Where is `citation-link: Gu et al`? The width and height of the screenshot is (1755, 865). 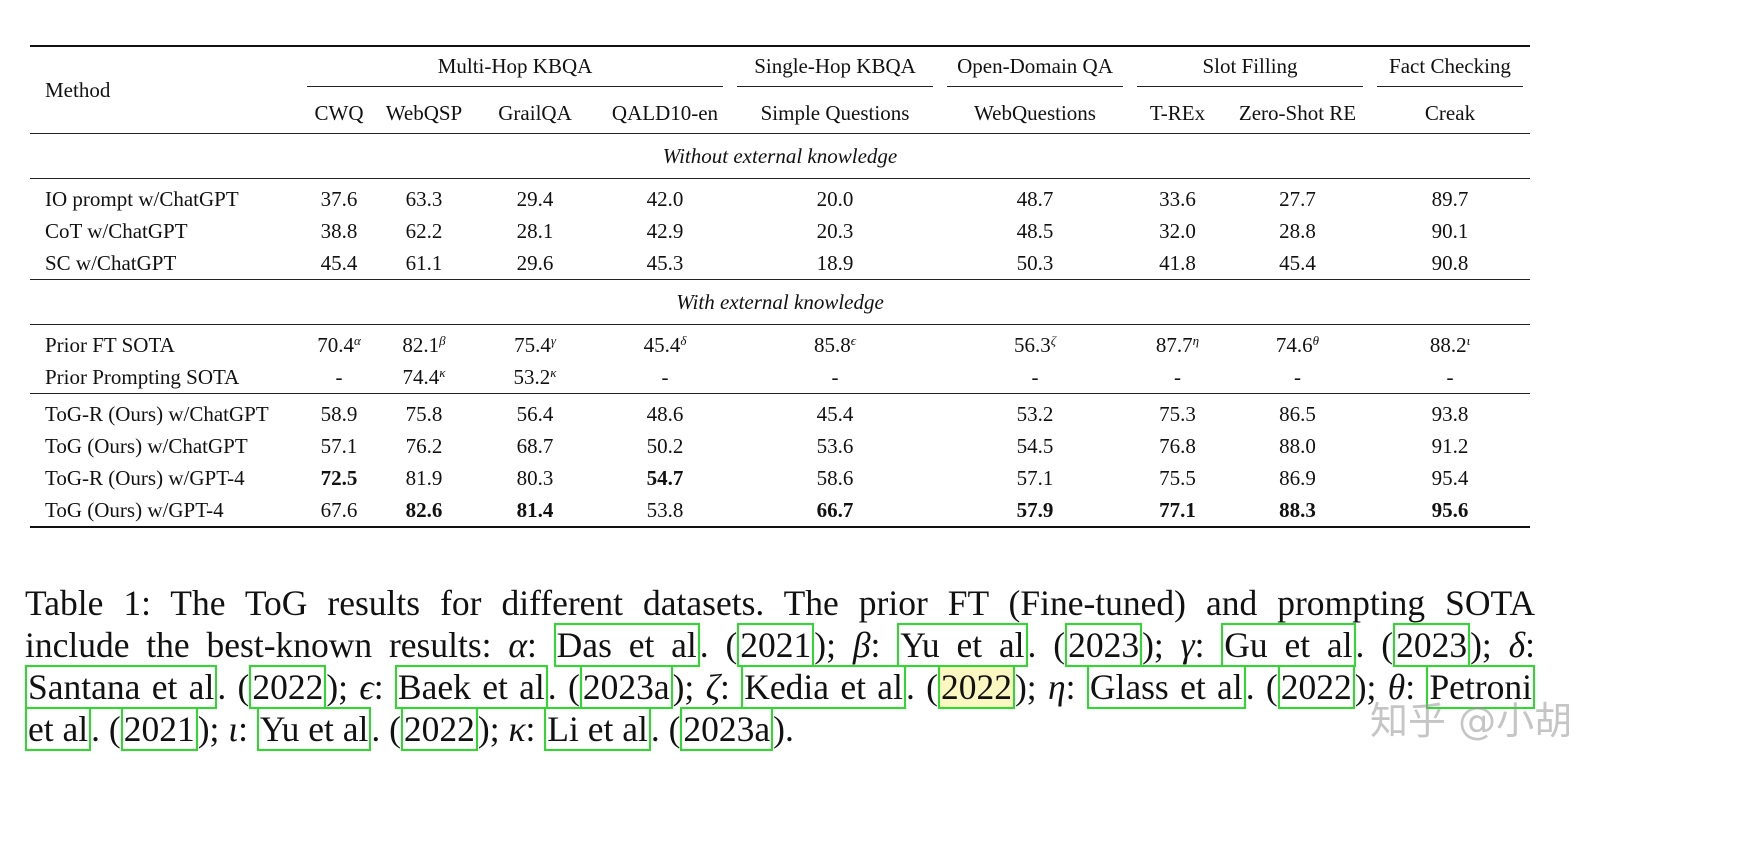 citation-link: Gu et al is located at coordinates (1288, 645).